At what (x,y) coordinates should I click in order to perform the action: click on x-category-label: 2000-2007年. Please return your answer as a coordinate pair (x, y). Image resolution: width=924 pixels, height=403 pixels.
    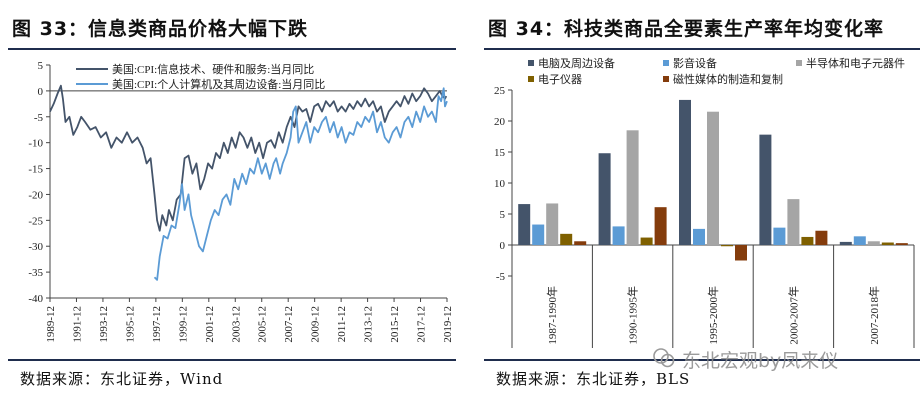
    Looking at the image, I should click on (793, 315).